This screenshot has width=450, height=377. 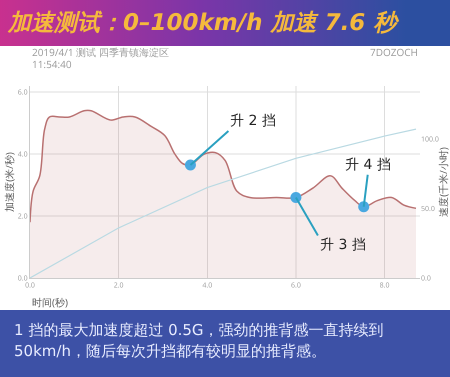 I want to click on y2-axis-title: 速度(千米/小时), so click(x=443, y=182).